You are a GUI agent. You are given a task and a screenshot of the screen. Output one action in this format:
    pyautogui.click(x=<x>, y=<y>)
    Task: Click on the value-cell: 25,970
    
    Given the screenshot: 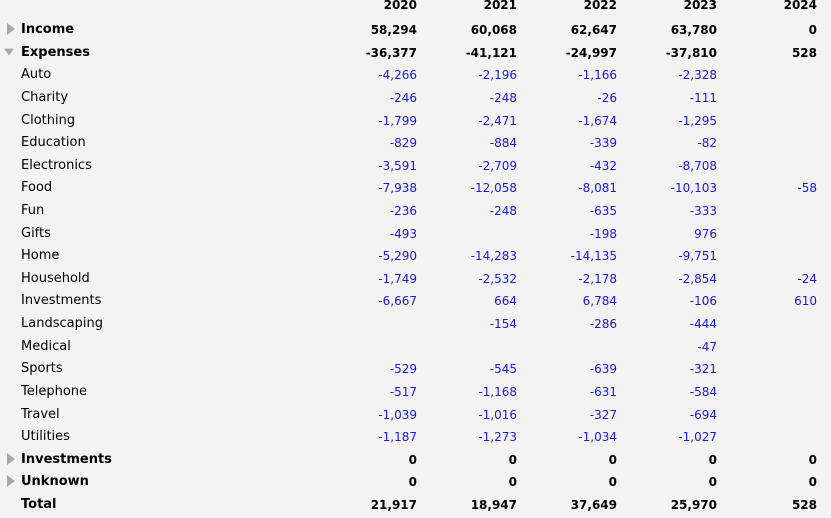 What is the action you would take?
    pyautogui.click(x=693, y=505)
    